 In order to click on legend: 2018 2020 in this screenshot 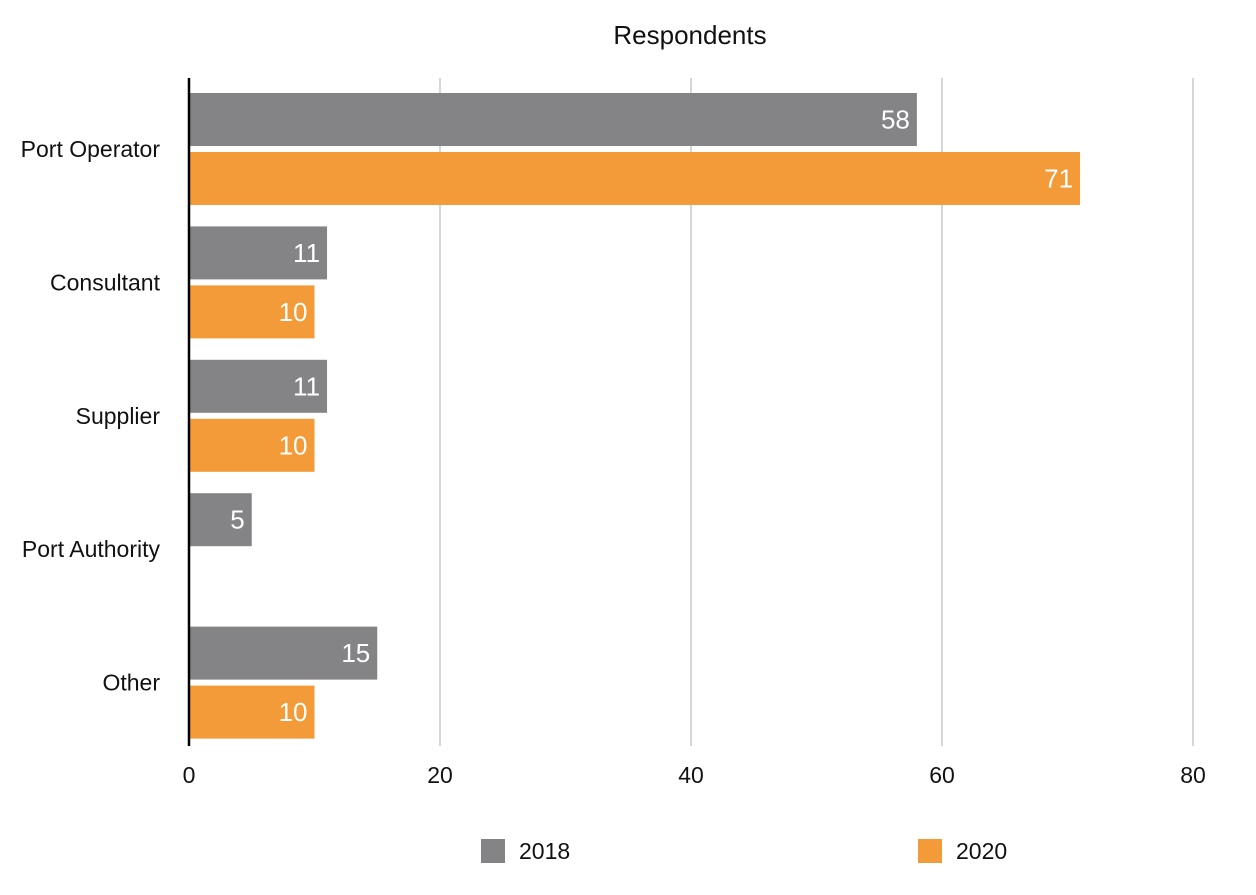, I will do `click(744, 851)`.